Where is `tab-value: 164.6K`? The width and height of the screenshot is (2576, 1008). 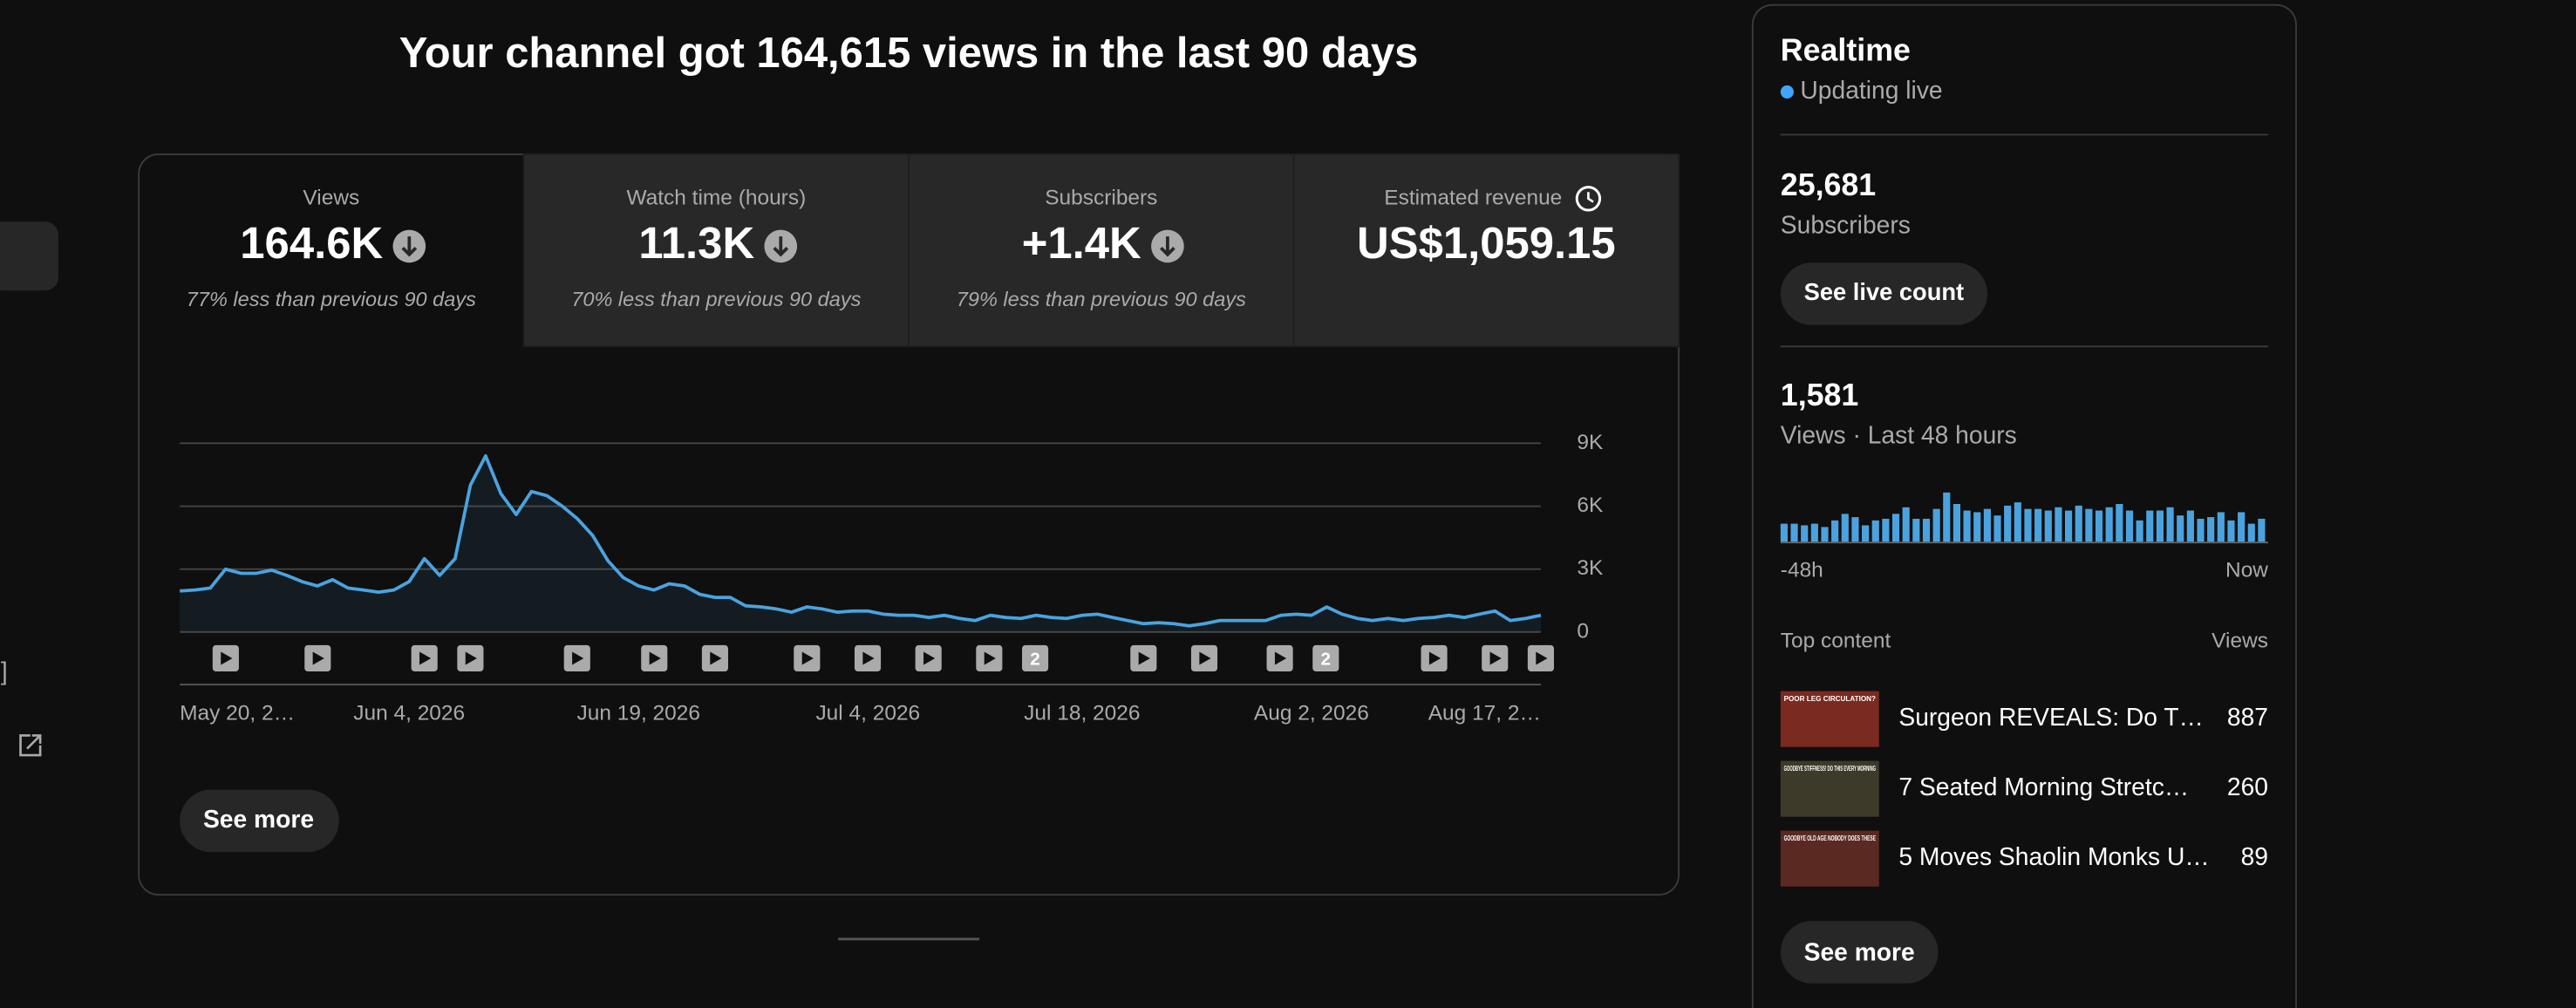 tab-value: 164.6K is located at coordinates (311, 243).